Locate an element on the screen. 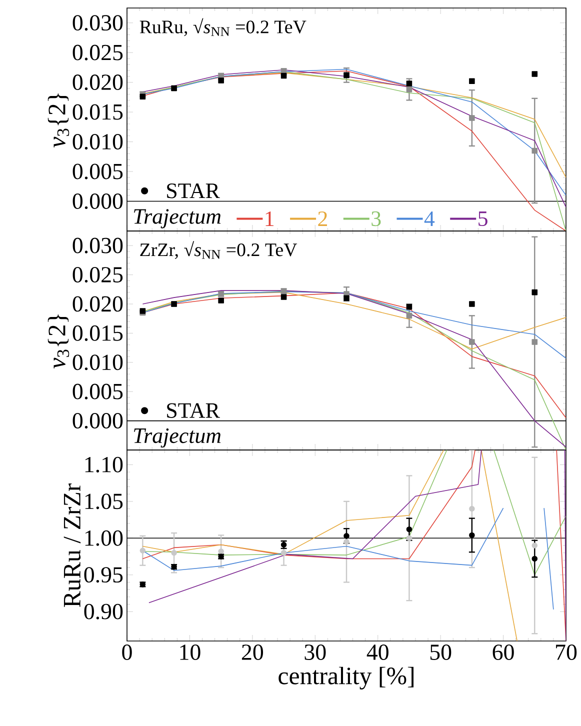  text: 3 is located at coordinates (376, 218).